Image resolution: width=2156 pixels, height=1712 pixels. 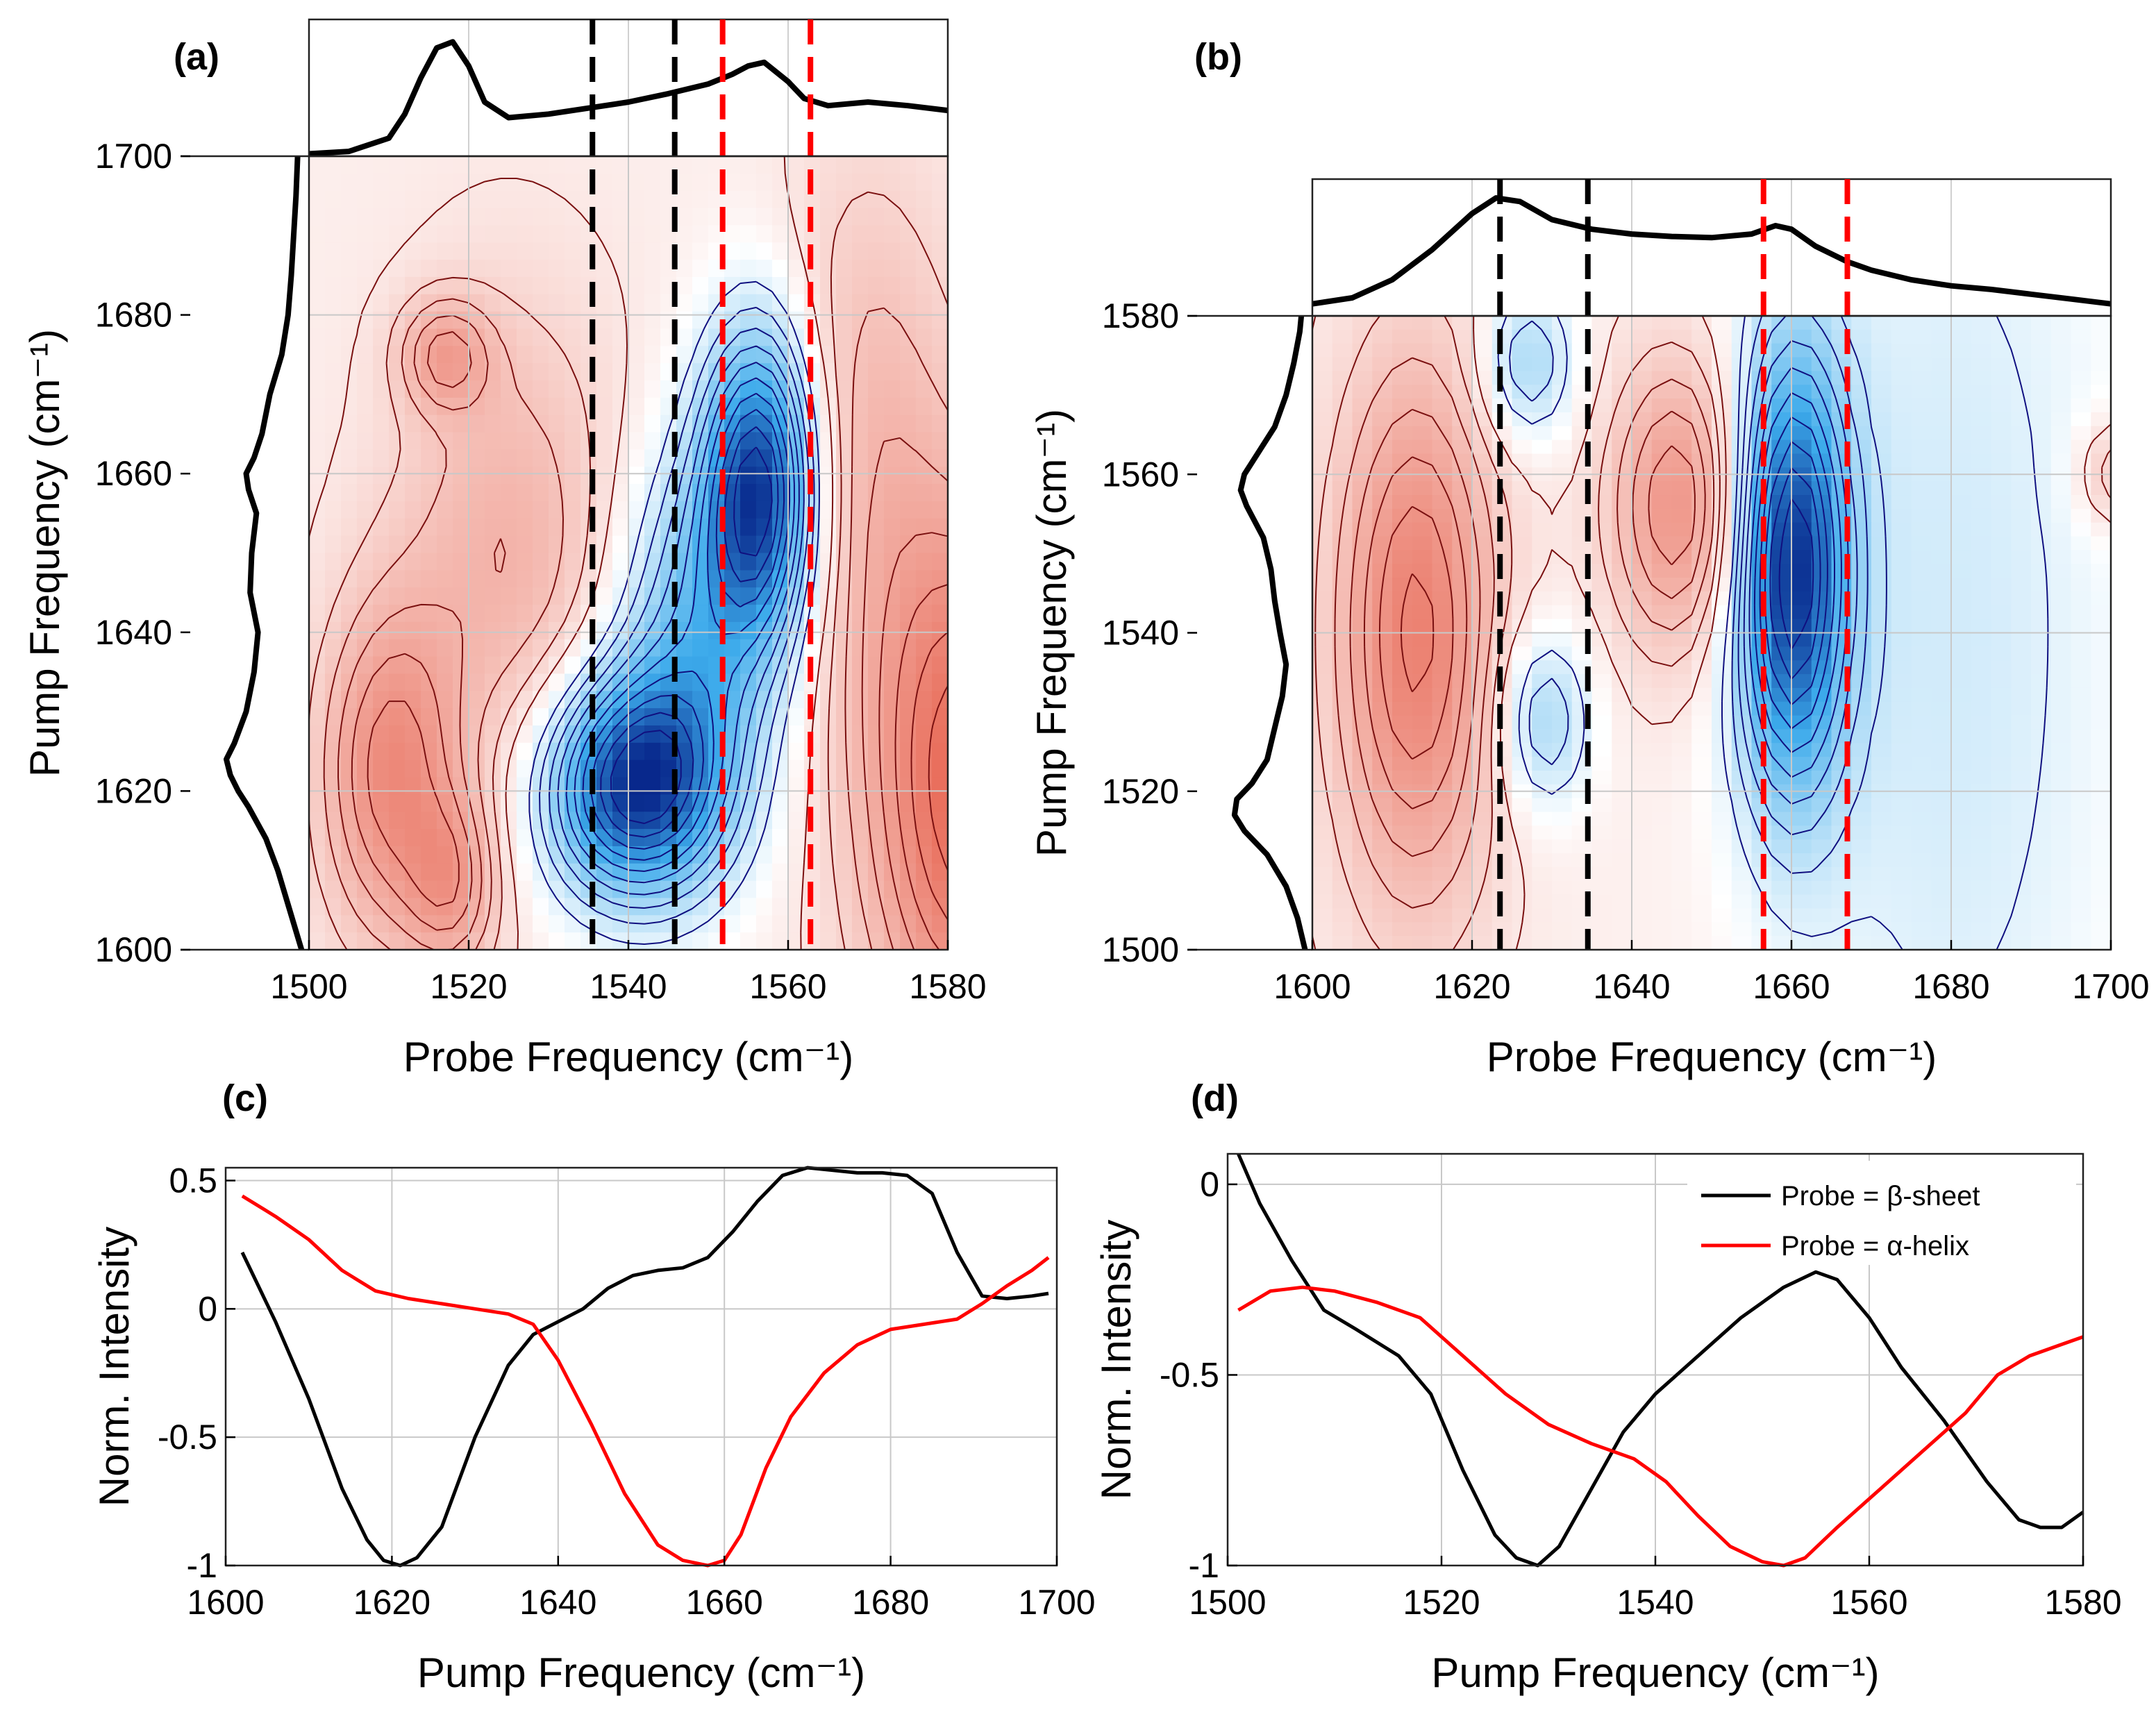 I want to click on panel-a-xtick-label-2: 1540, so click(x=628, y=986).